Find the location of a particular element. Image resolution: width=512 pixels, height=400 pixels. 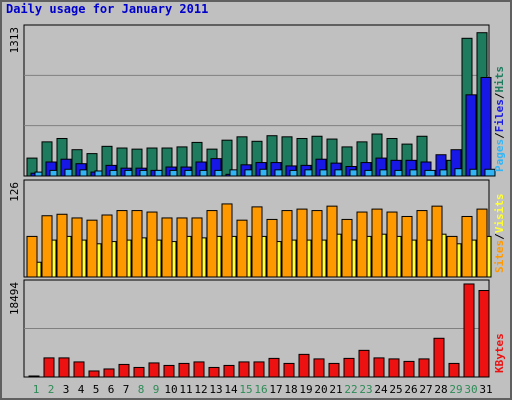

day-label-23: 23 is located at coordinates (365, 389).